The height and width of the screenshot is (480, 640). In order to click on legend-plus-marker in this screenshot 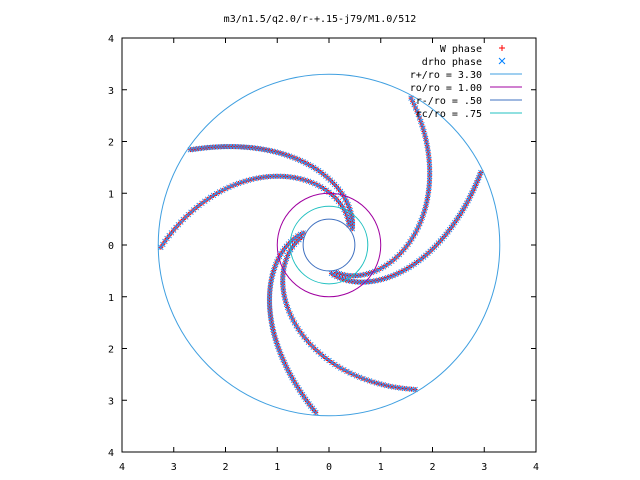, I will do `click(502, 48)`.